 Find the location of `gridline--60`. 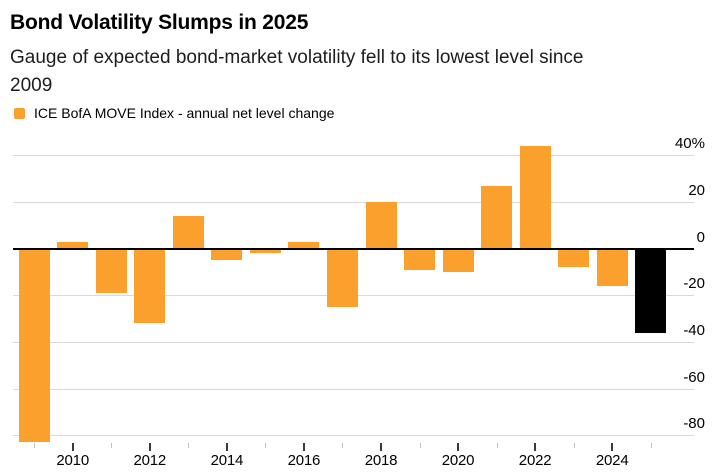

gridline--60 is located at coordinates (353, 389).